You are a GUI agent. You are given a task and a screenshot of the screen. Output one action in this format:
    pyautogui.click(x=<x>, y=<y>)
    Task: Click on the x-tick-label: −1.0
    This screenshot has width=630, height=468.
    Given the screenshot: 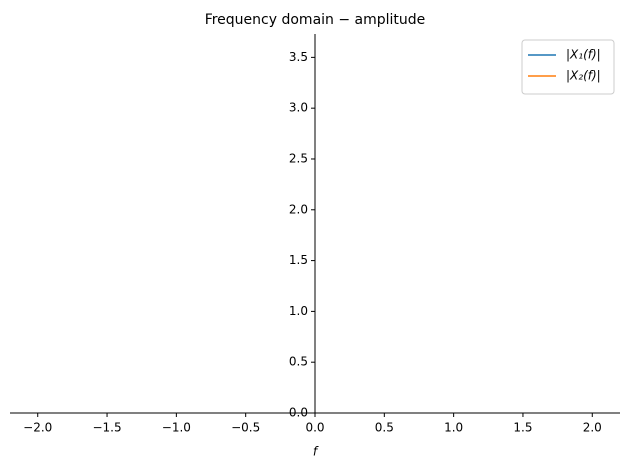 What is the action you would take?
    pyautogui.click(x=176, y=428)
    